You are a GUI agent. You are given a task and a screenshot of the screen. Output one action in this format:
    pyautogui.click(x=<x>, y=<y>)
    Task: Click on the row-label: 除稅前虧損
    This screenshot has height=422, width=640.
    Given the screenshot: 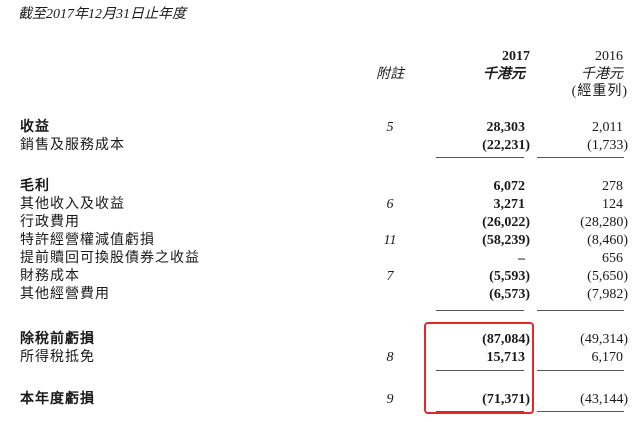 What is the action you would take?
    pyautogui.click(x=57, y=339)
    